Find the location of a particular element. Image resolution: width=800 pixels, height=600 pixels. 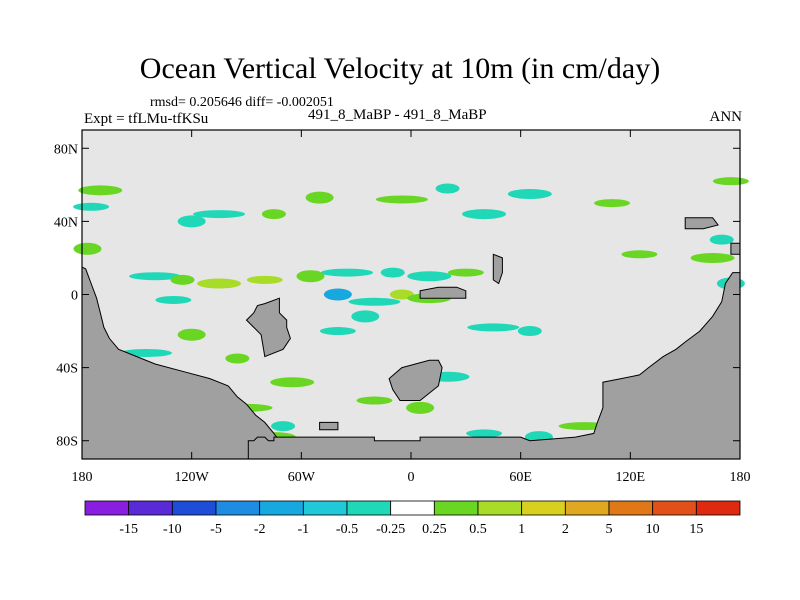

colorbar-label: 10 is located at coordinates (653, 529).